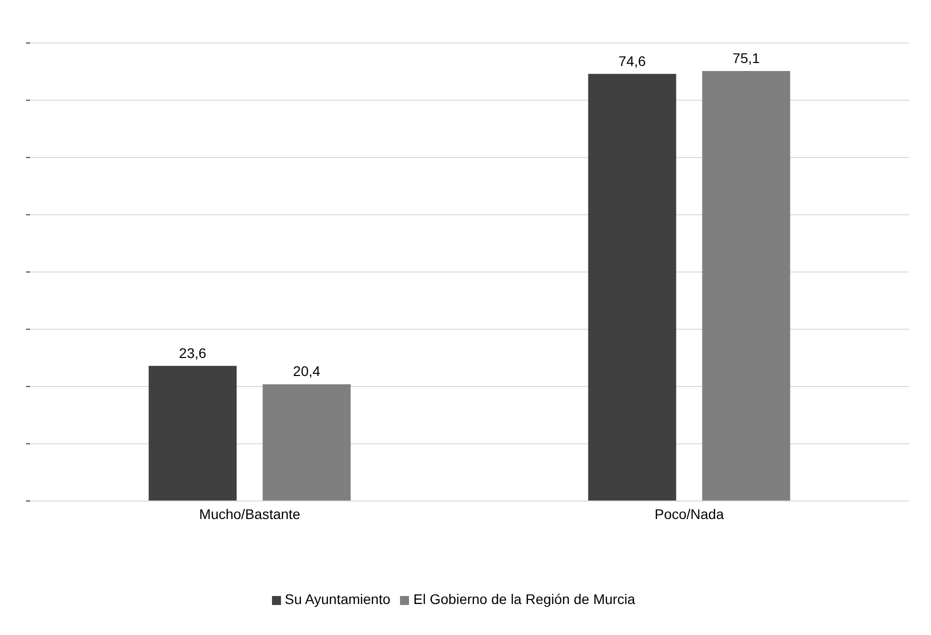  Describe the element at coordinates (250, 514) in the screenshot. I see `x-tick-label: Mucho/Bastante` at that location.